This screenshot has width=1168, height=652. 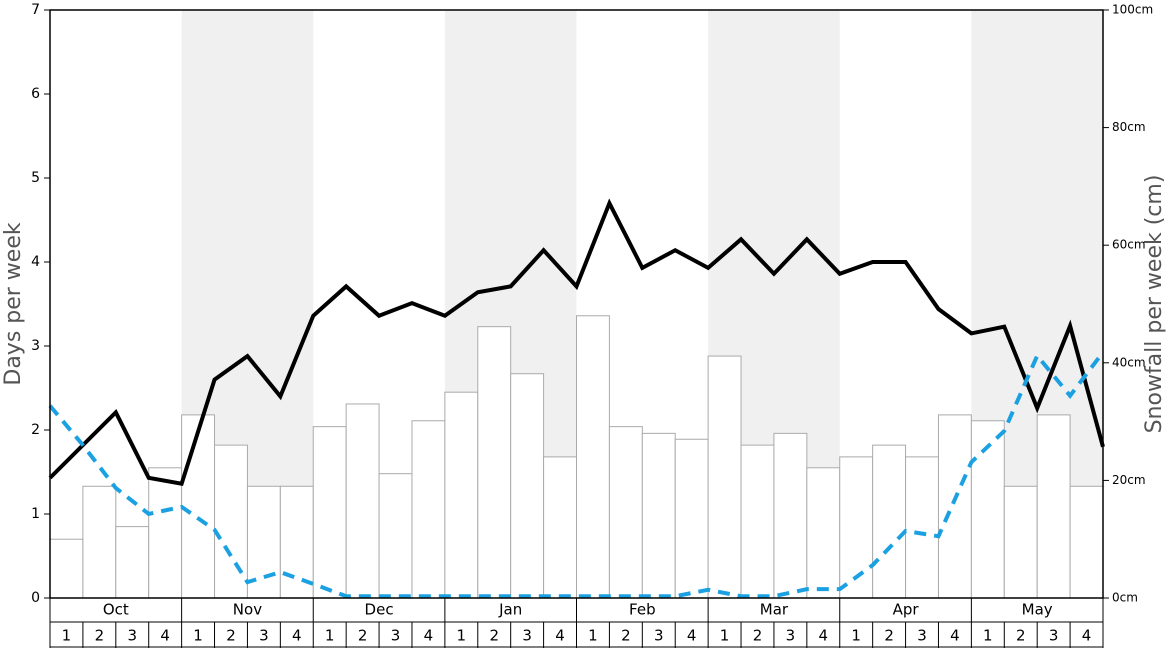 What do you see at coordinates (35, 262) in the screenshot?
I see `y-tick-label: 4` at bounding box center [35, 262].